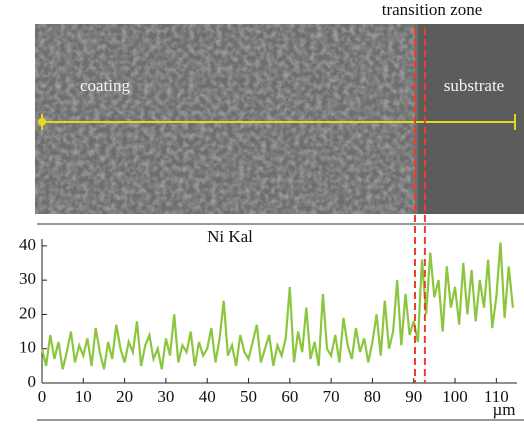  What do you see at coordinates (27, 347) in the screenshot?
I see `y-tick-label: 10` at bounding box center [27, 347].